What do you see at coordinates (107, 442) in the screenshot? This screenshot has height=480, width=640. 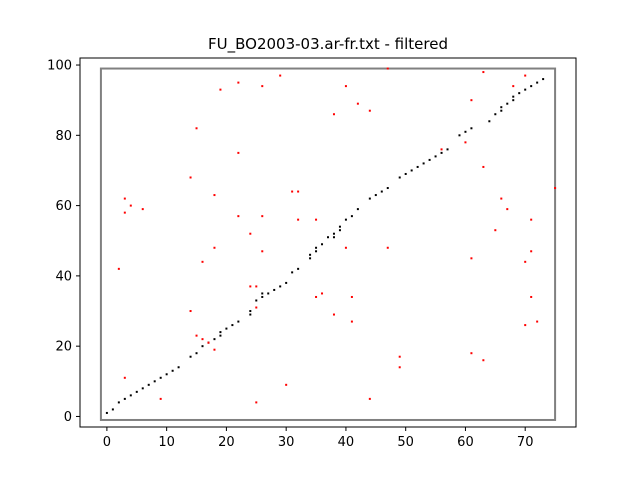 I see `x-tick-label: 0` at bounding box center [107, 442].